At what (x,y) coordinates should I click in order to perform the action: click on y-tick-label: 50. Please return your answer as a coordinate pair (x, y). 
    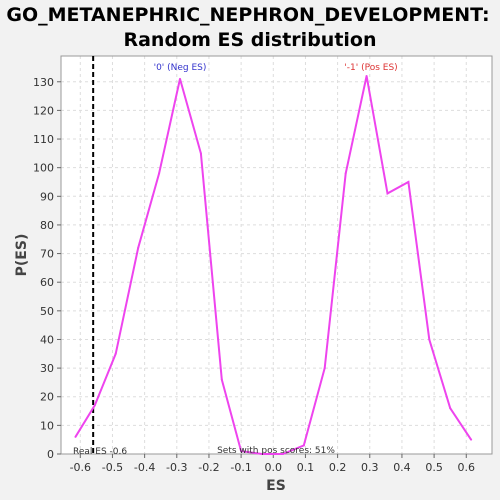
    Looking at the image, I should click on (47, 311).